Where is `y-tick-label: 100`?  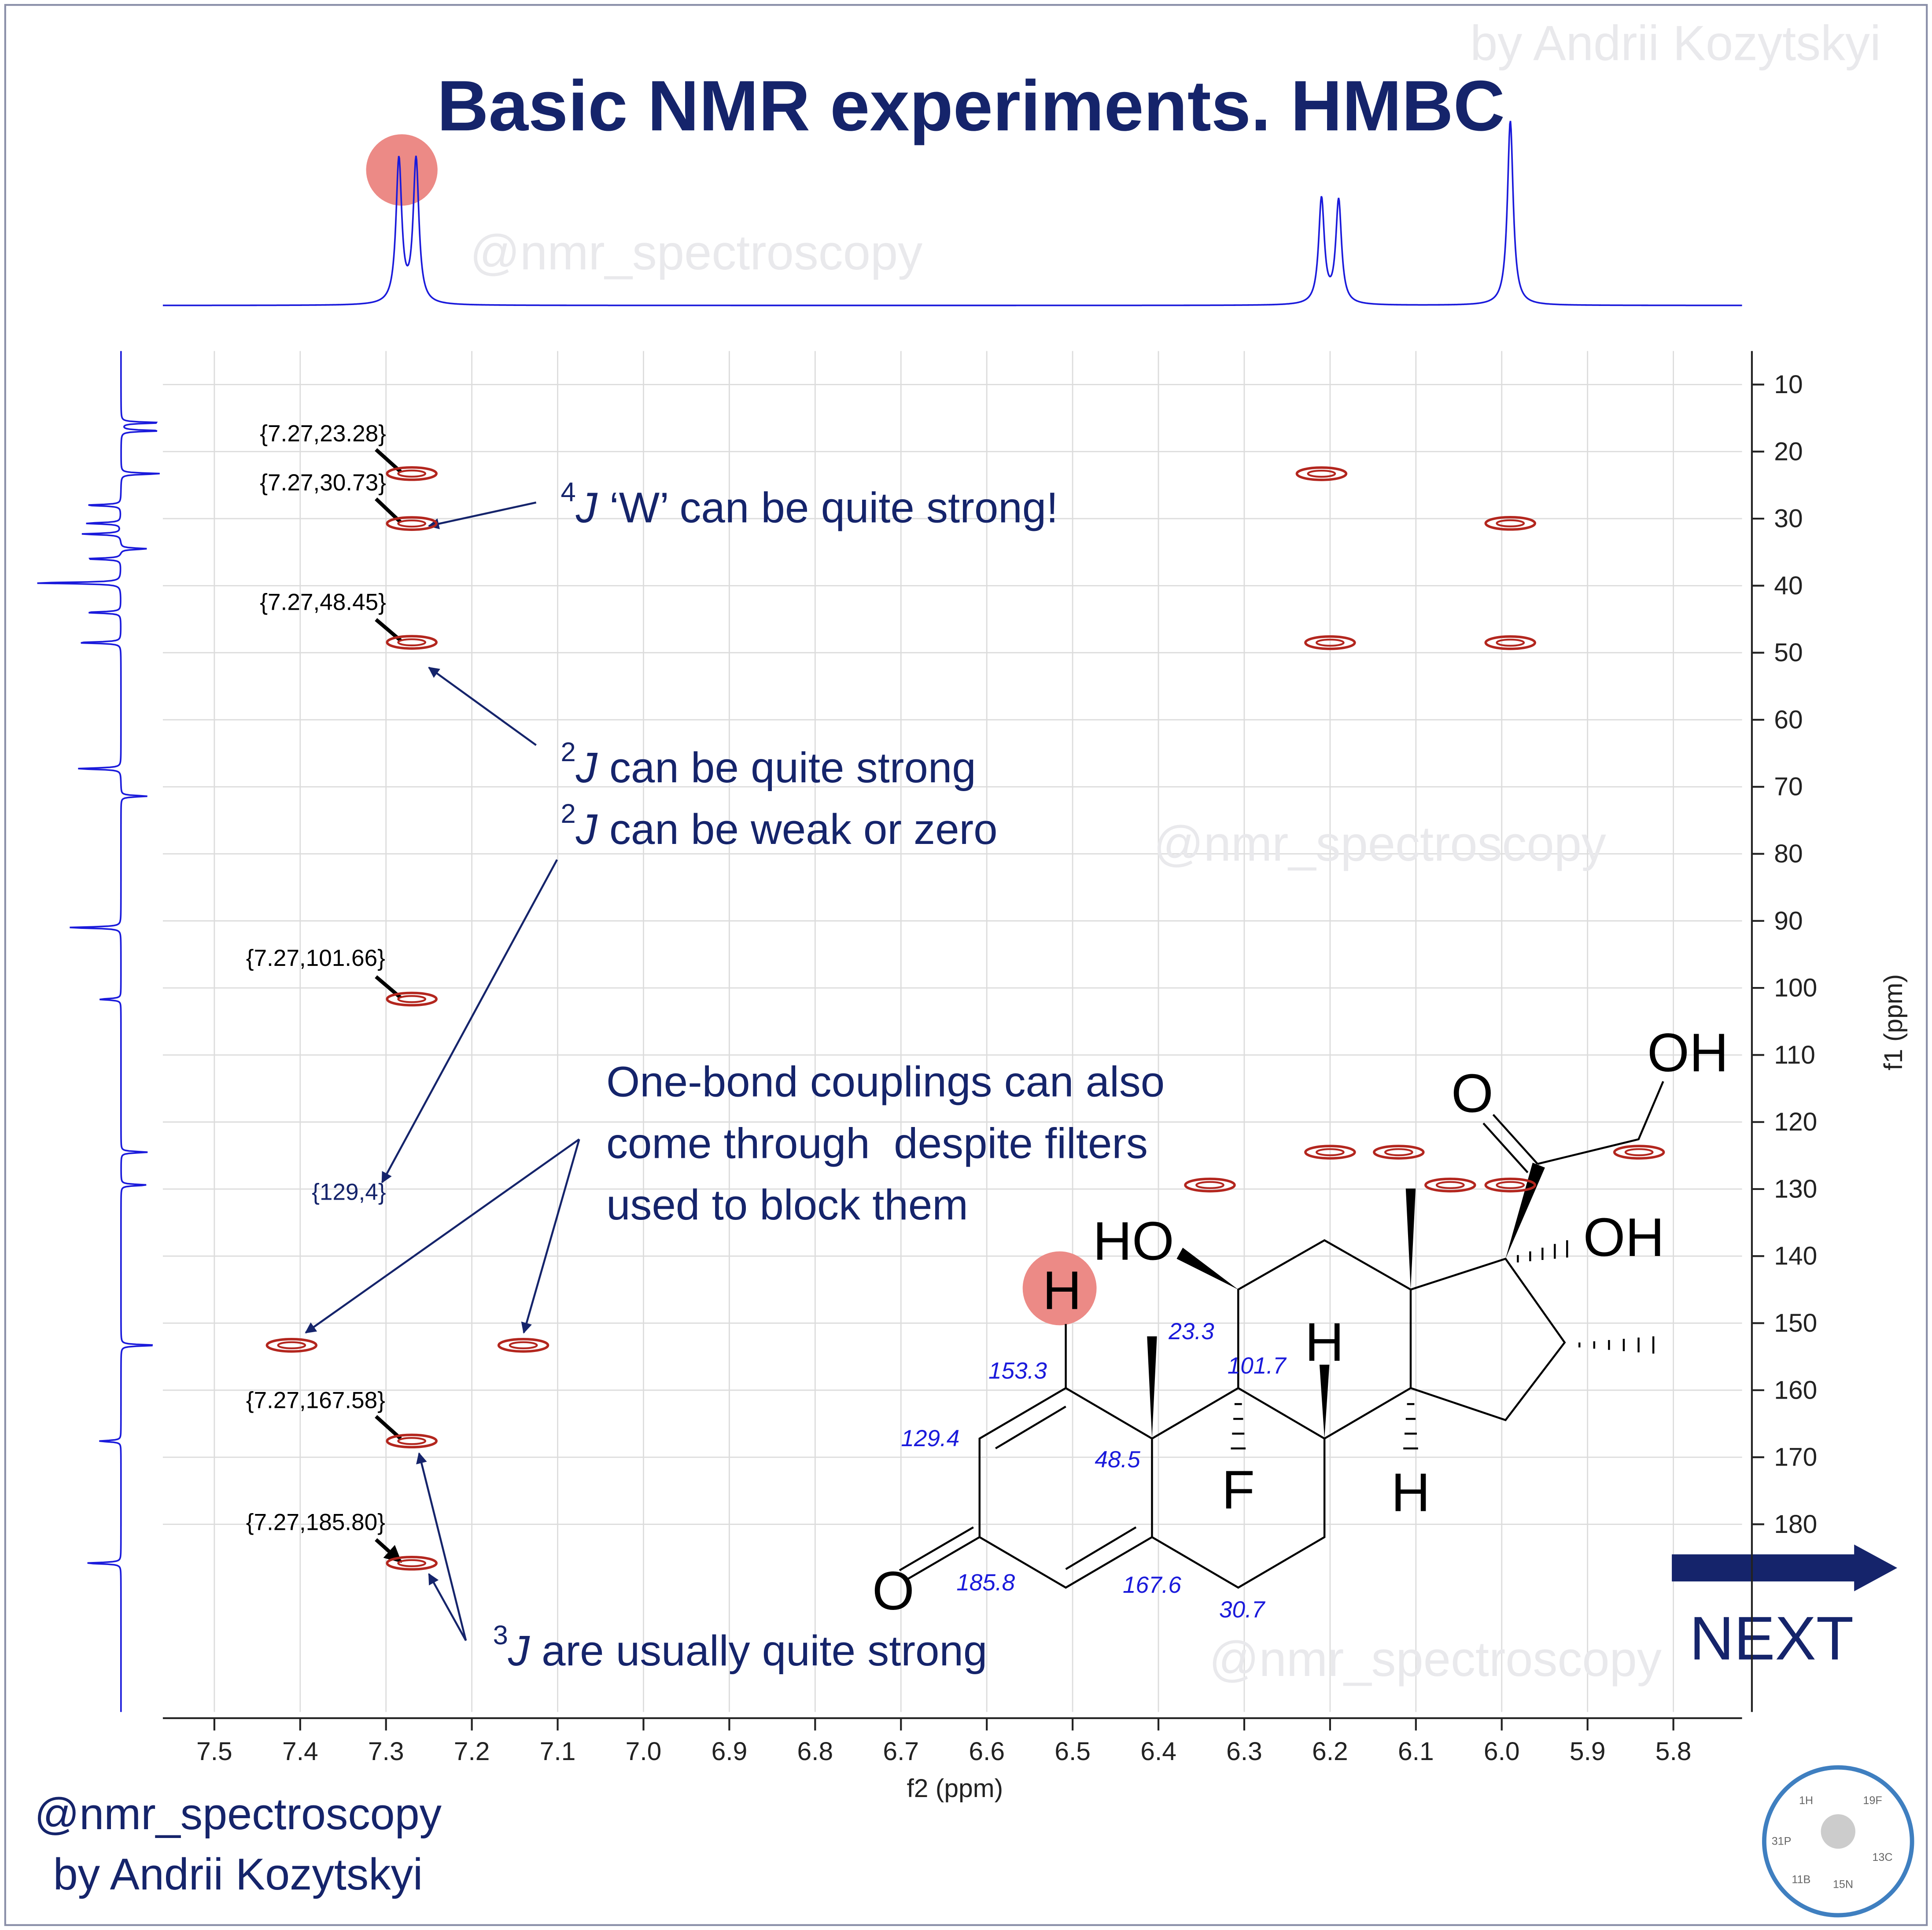
y-tick-label: 100 is located at coordinates (1795, 988).